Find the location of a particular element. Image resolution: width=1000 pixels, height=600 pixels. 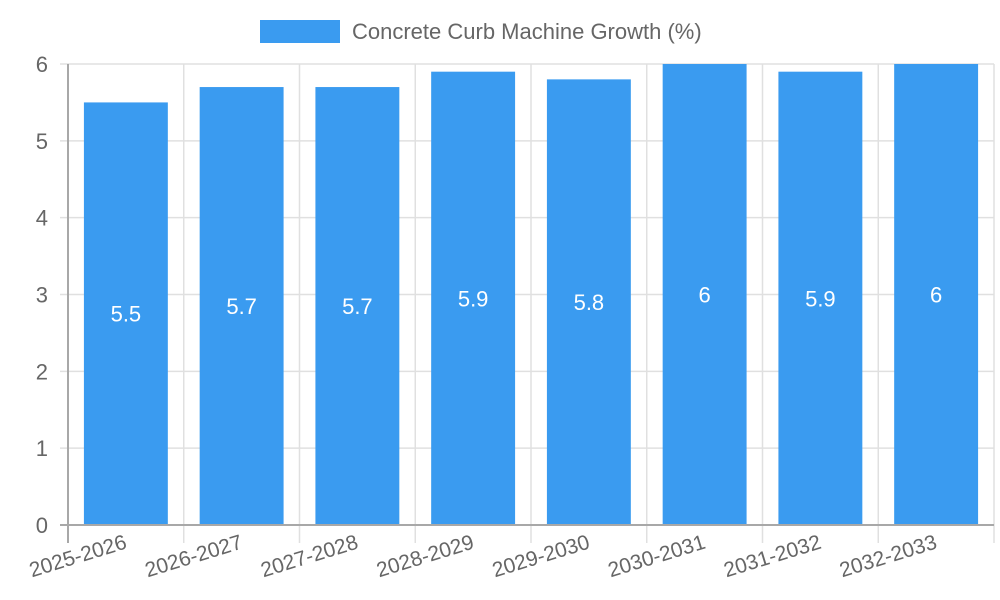

legend: Concrete Curb Machine Growth (%) is located at coordinates (481, 31).